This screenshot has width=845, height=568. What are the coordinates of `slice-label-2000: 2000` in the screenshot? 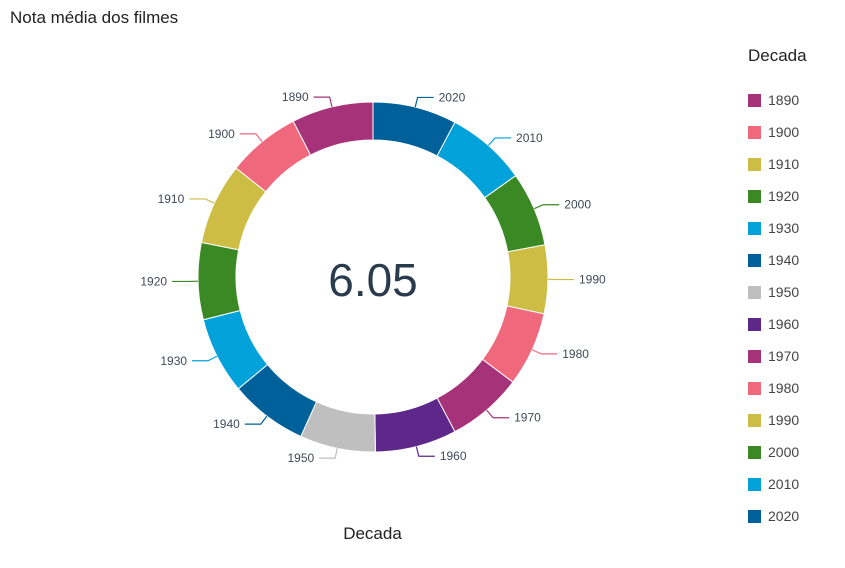 It's located at (577, 205).